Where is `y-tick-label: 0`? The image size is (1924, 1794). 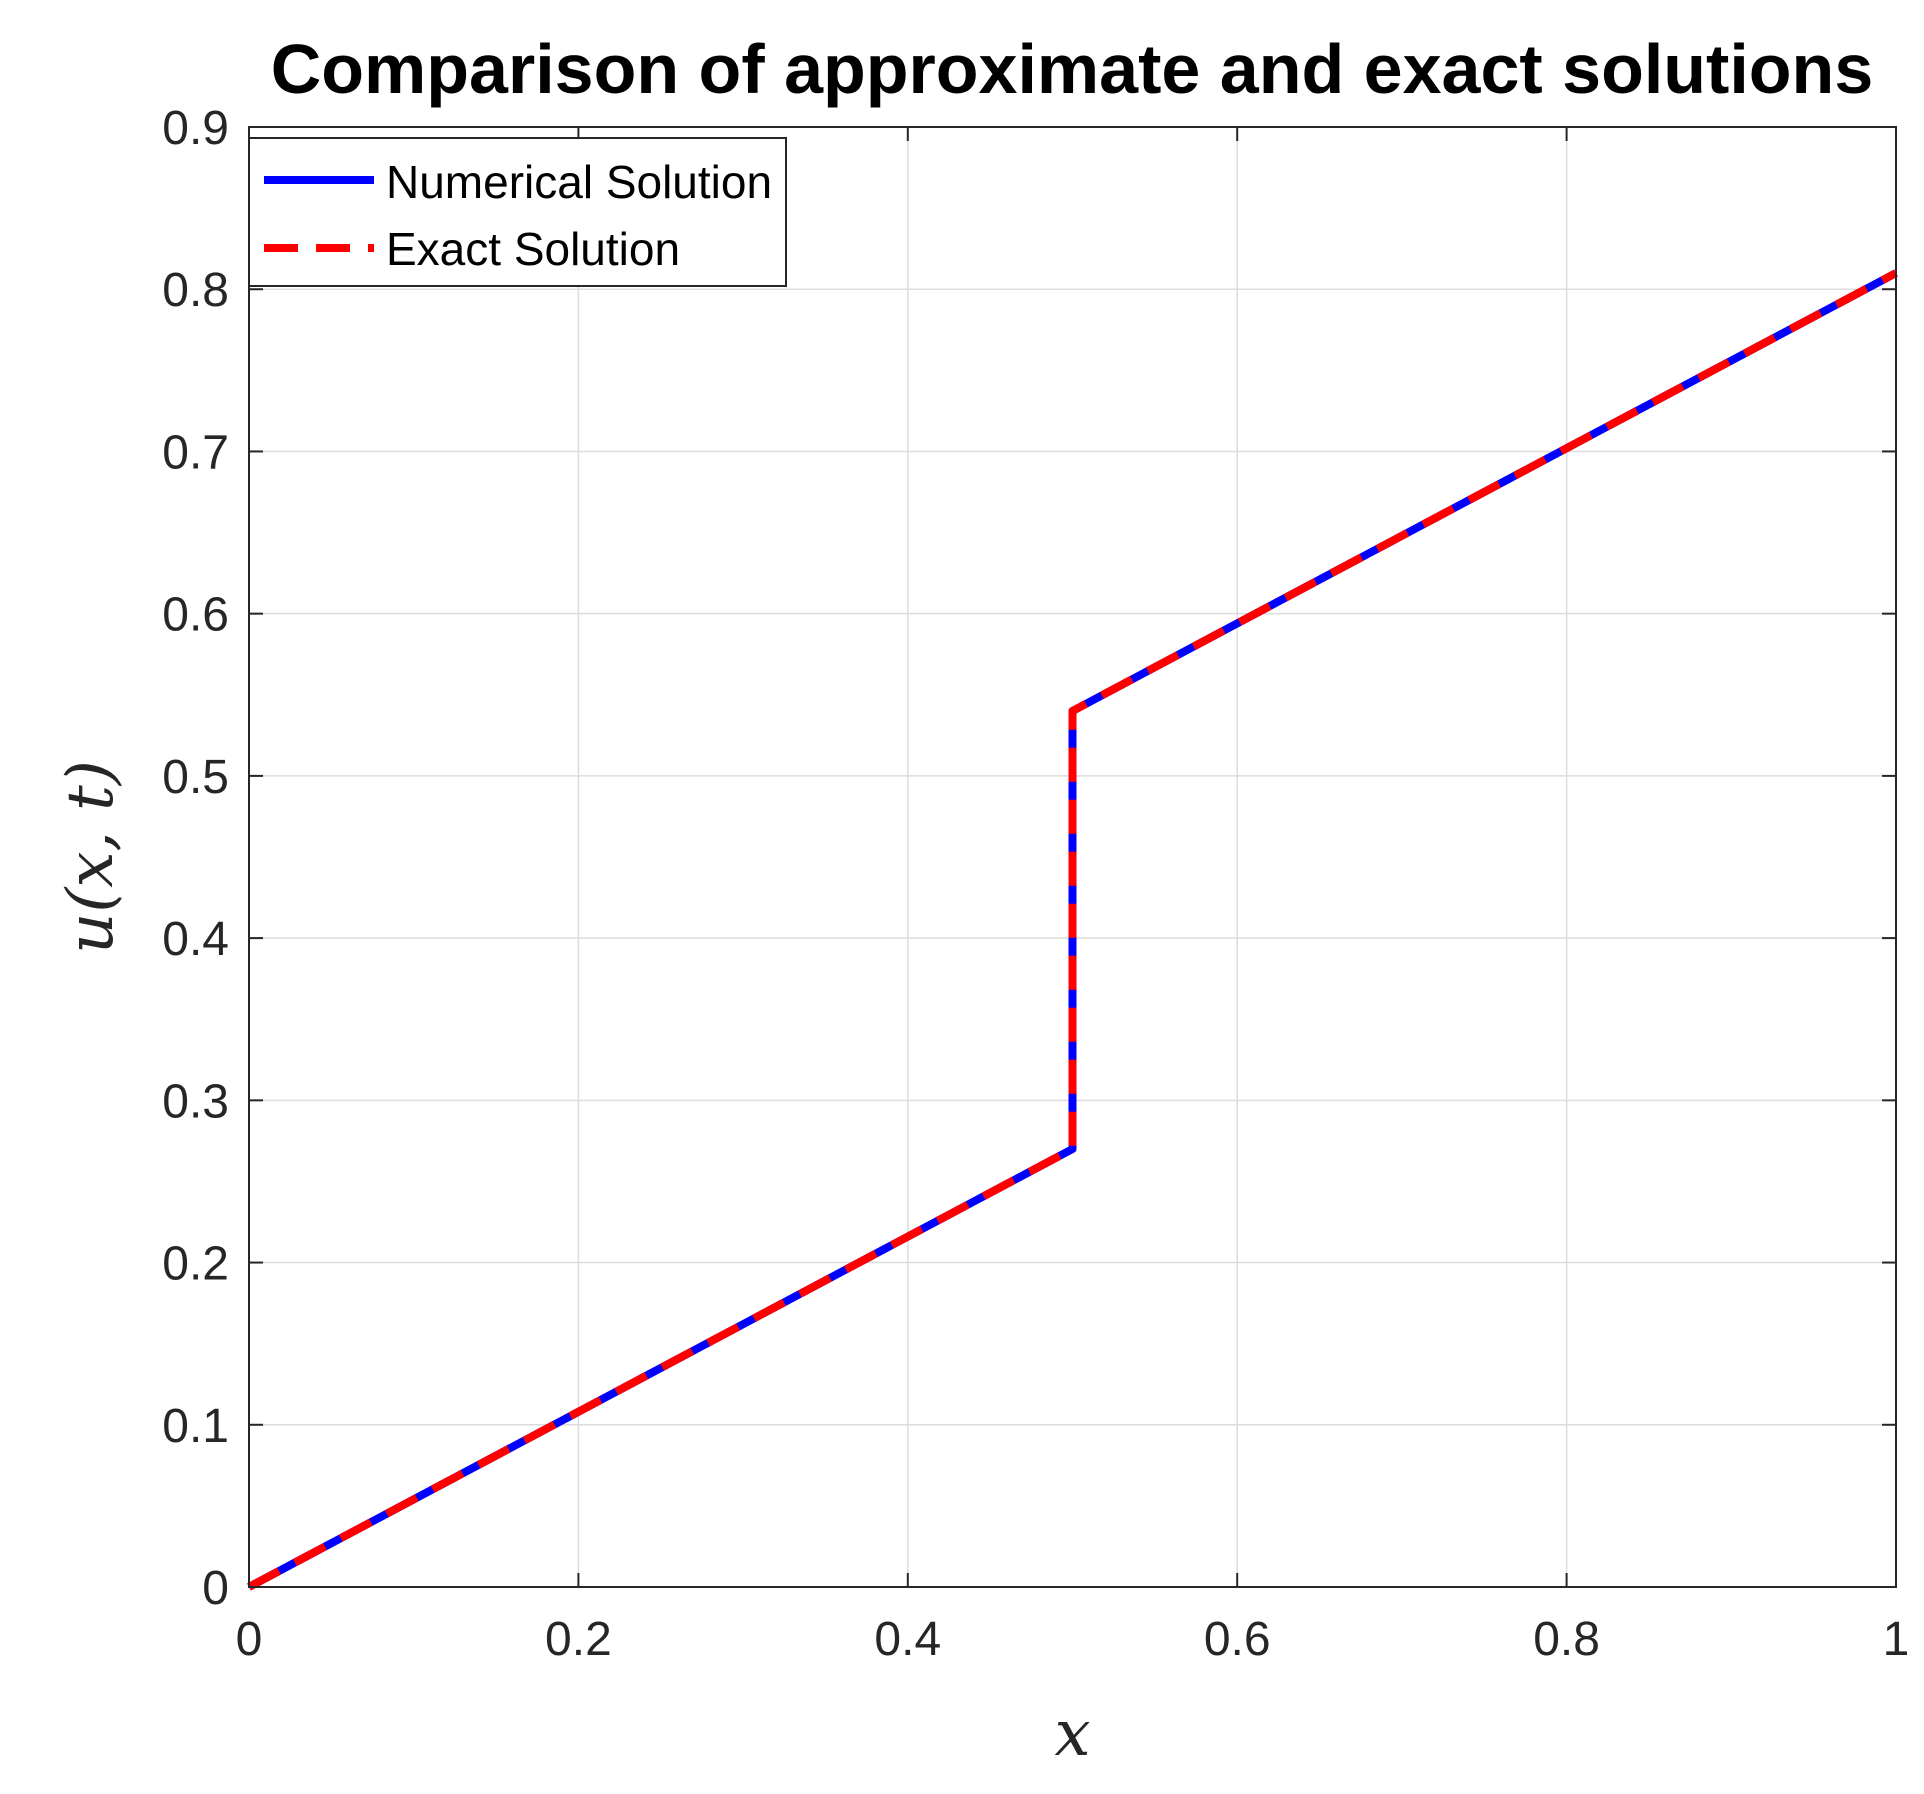
y-tick-label: 0 is located at coordinates (215, 1588).